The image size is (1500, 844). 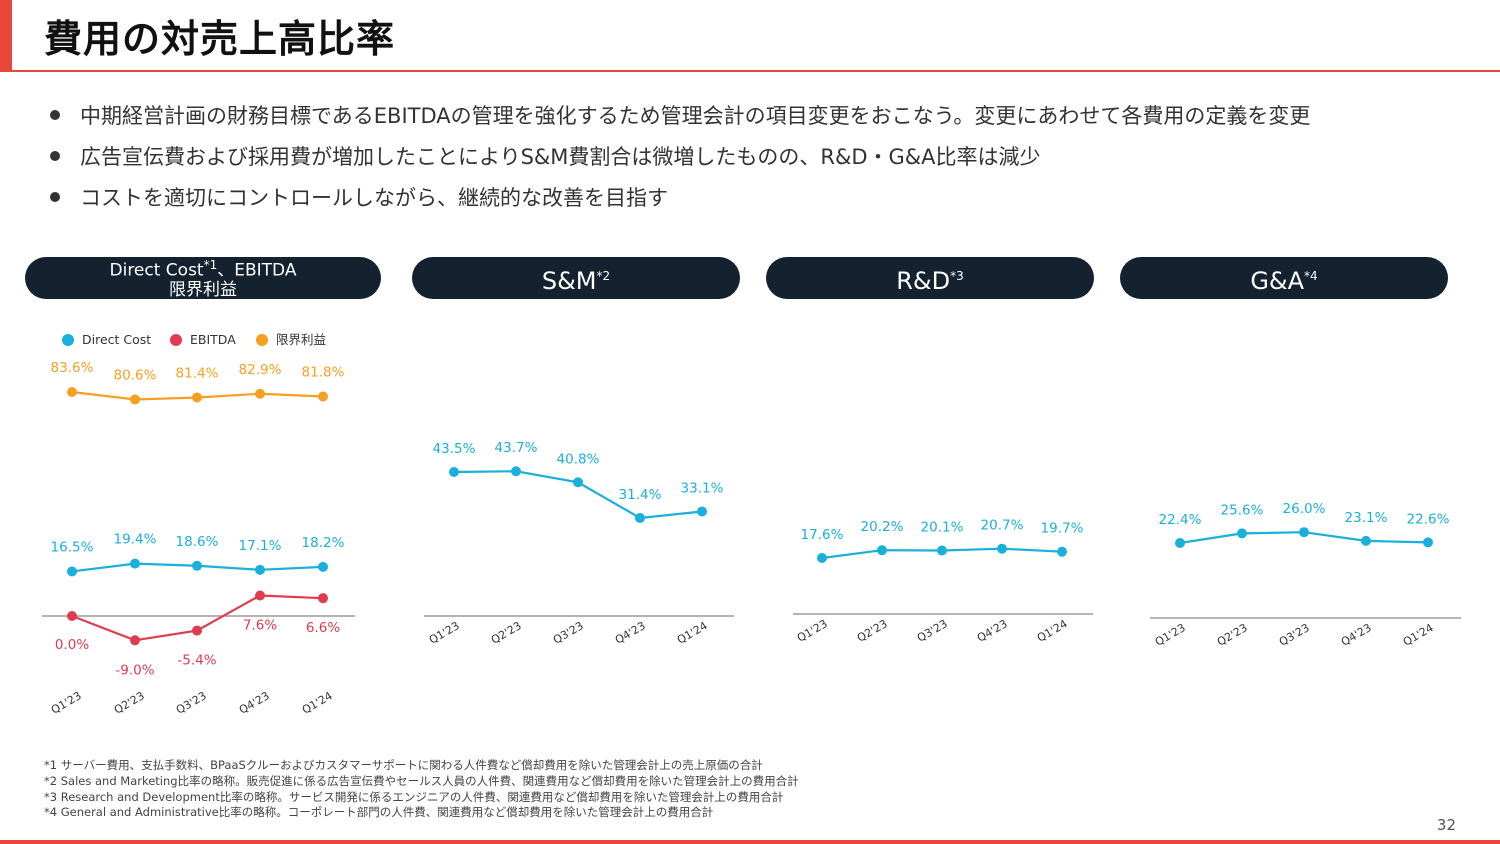 What do you see at coordinates (1446, 825) in the screenshot?
I see `page-number: 32` at bounding box center [1446, 825].